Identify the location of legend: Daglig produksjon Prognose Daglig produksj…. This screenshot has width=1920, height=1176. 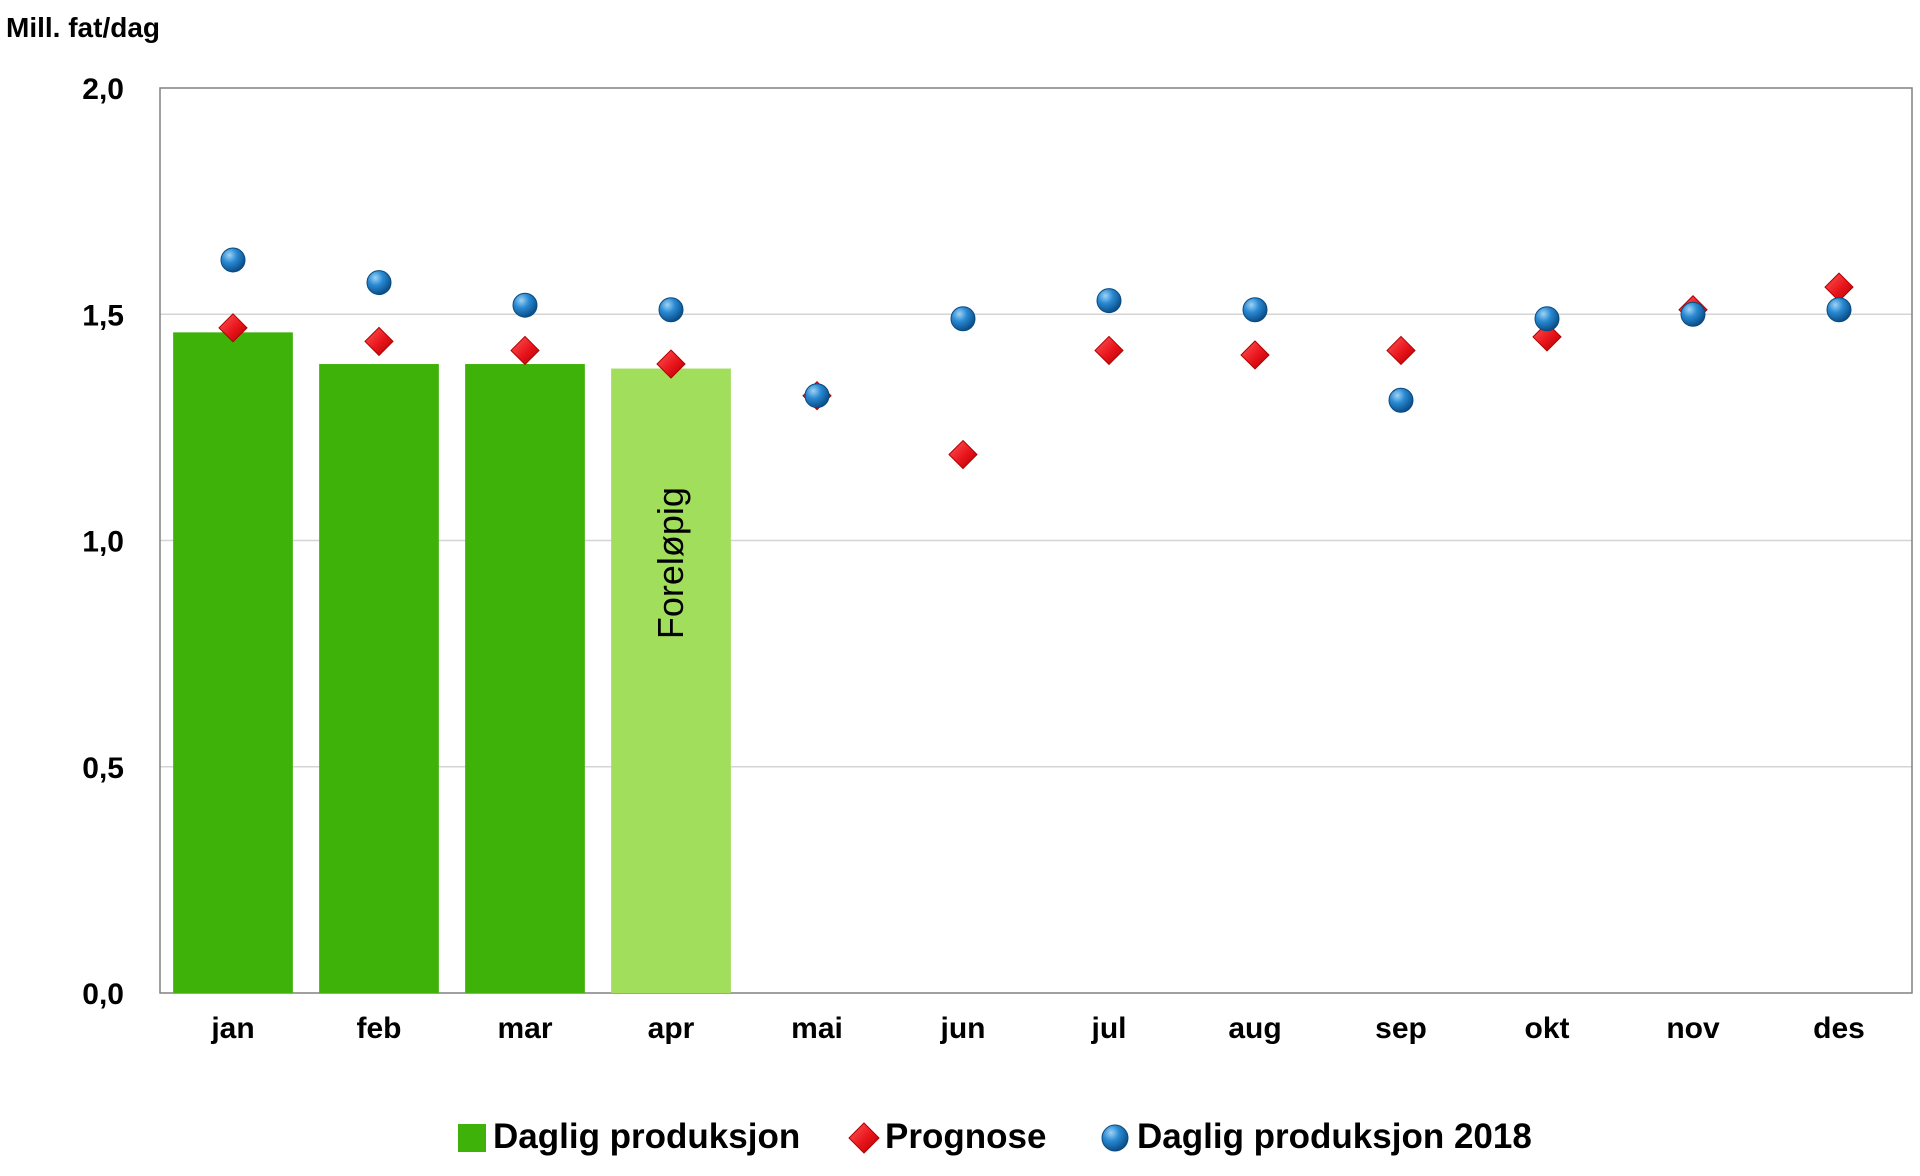
(995, 1136).